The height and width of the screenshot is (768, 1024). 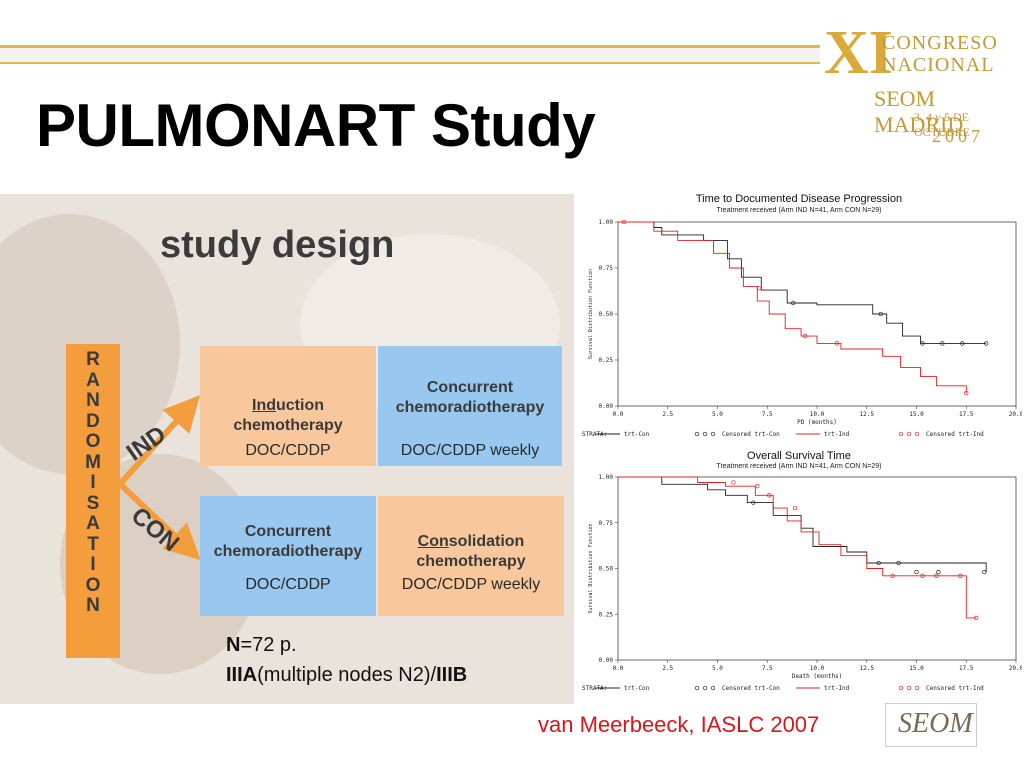 I want to click on header-rule, so click(x=410, y=54).